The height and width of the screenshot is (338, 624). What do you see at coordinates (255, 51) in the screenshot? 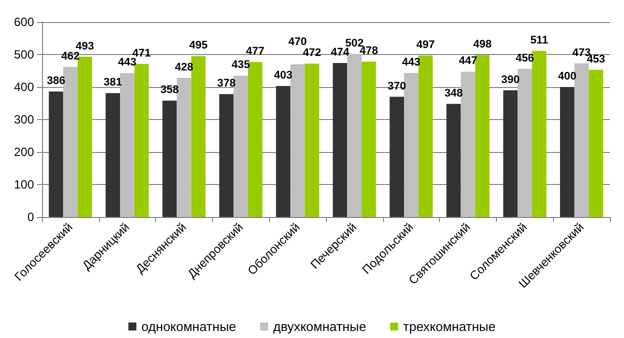
I see `data-label: 477` at bounding box center [255, 51].